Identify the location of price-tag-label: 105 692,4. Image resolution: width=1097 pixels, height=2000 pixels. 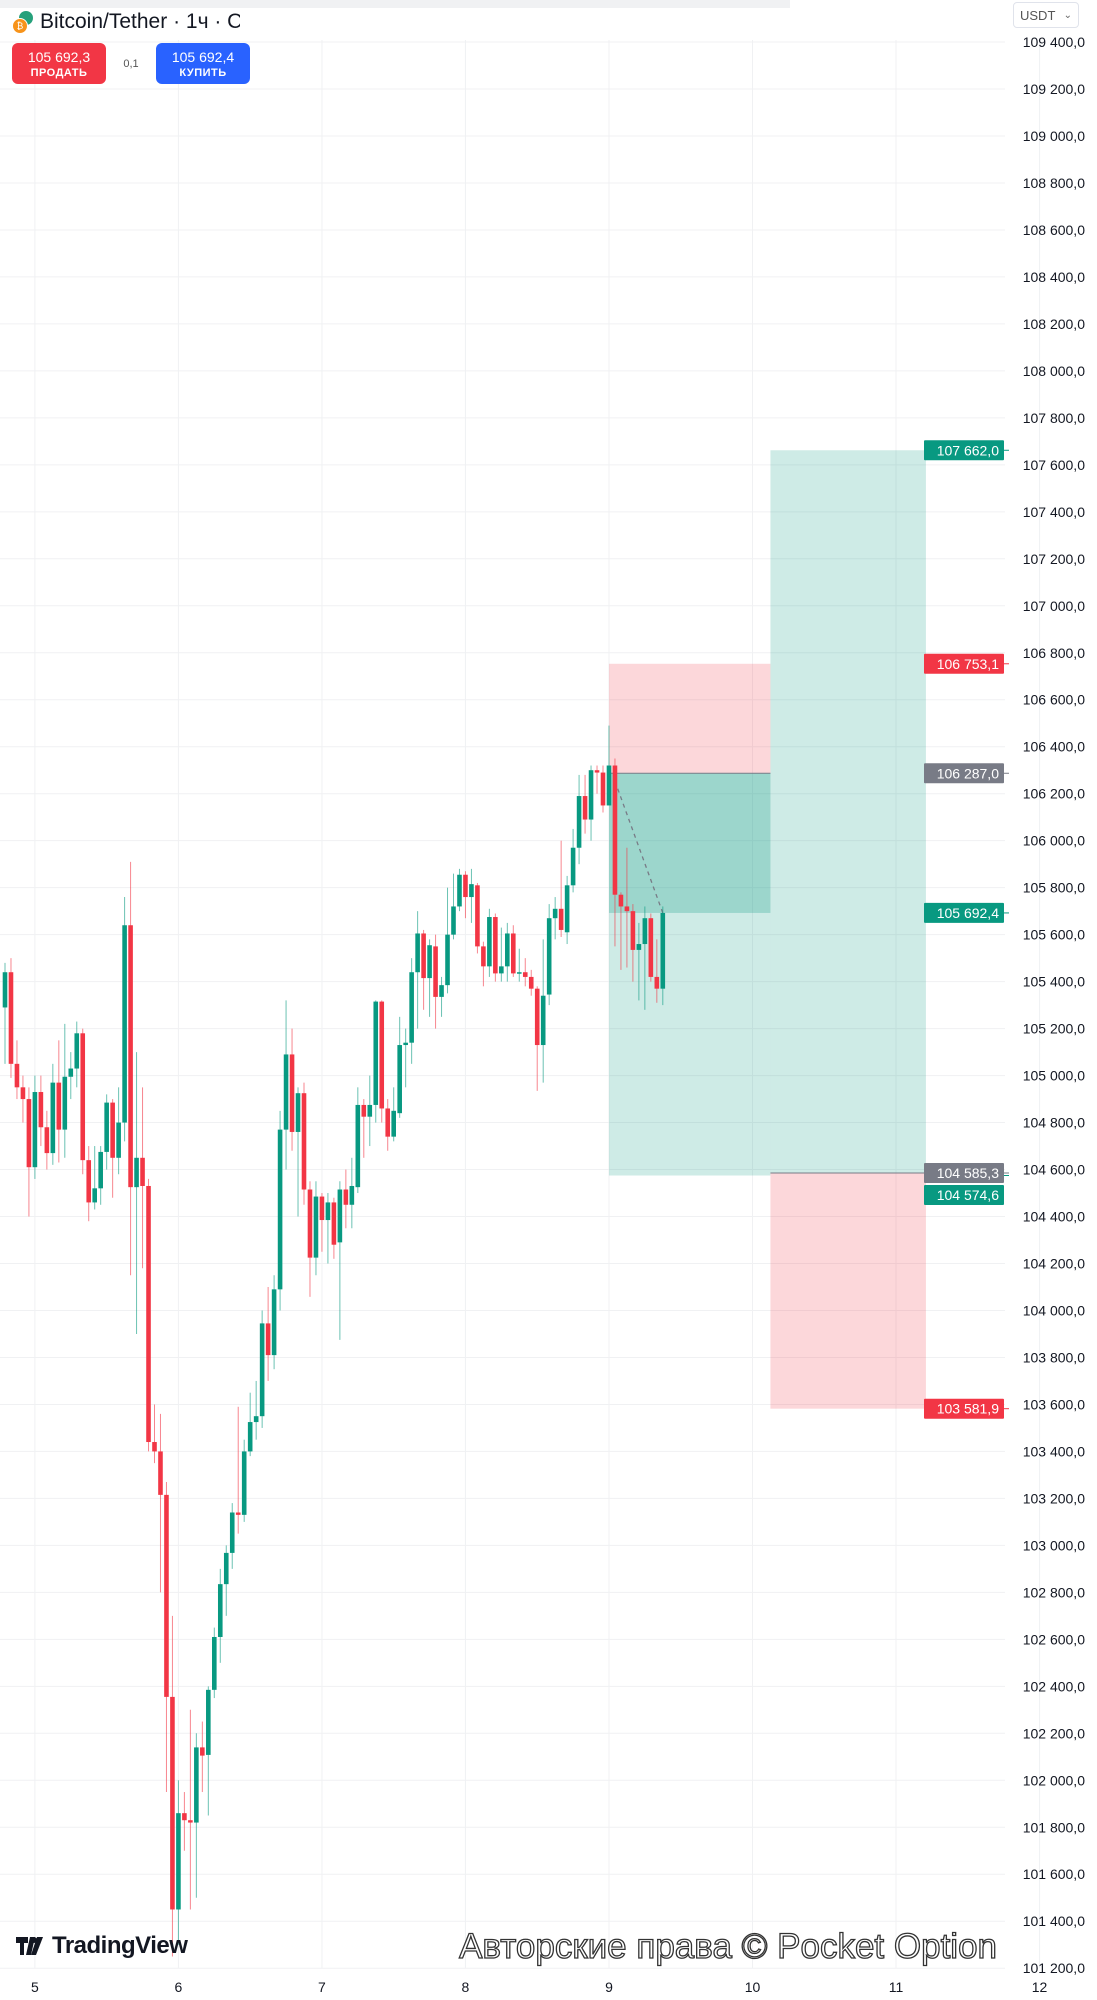
(968, 913).